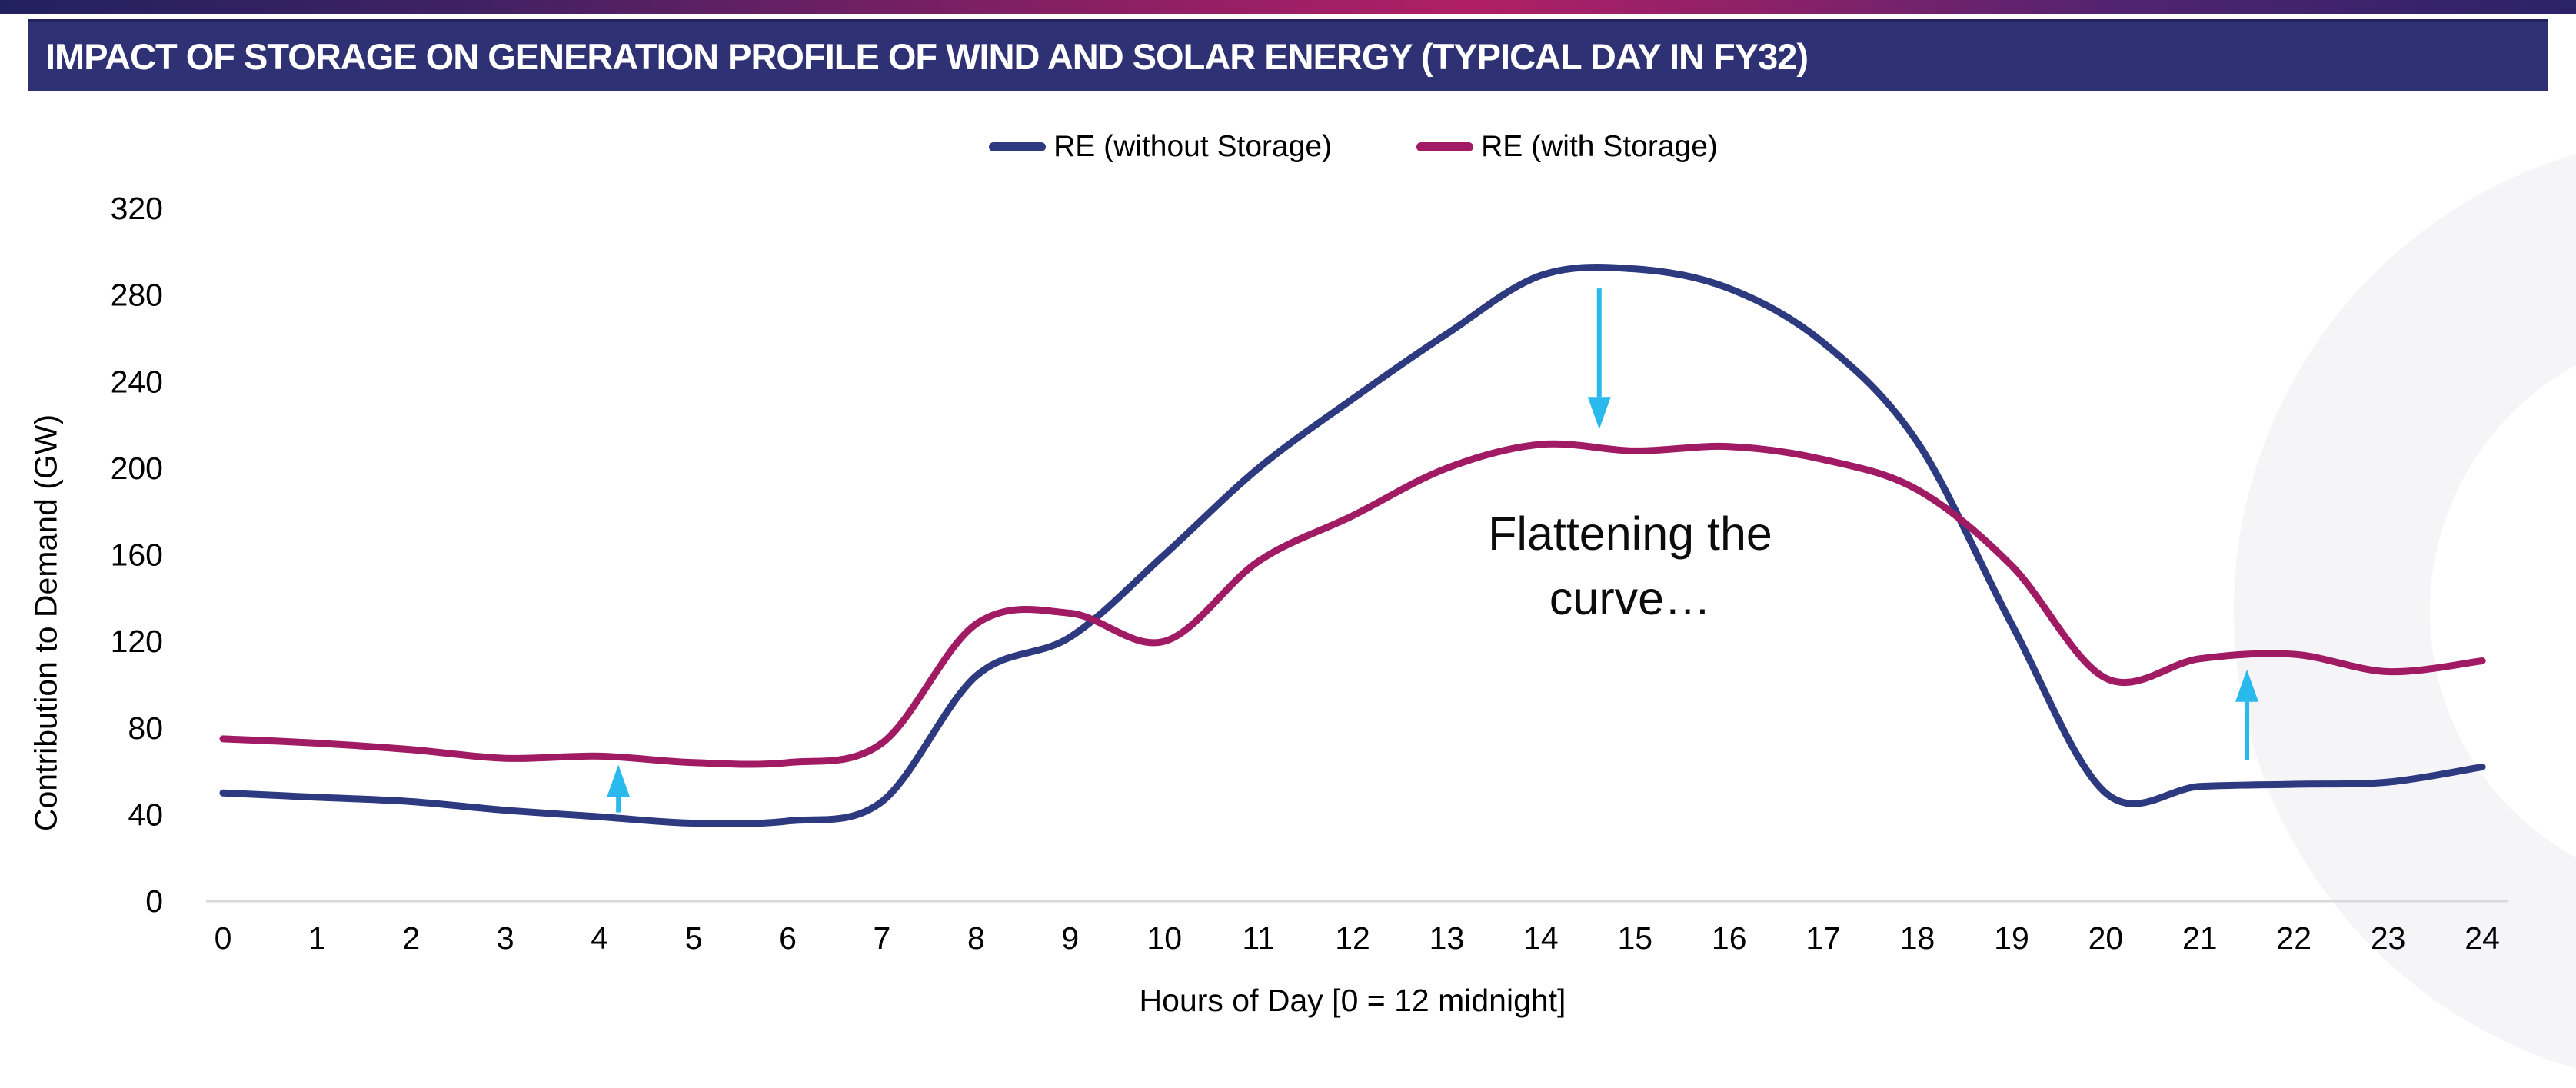 The height and width of the screenshot is (1088, 2576). I want to click on svg-text: 14, so click(1541, 938).